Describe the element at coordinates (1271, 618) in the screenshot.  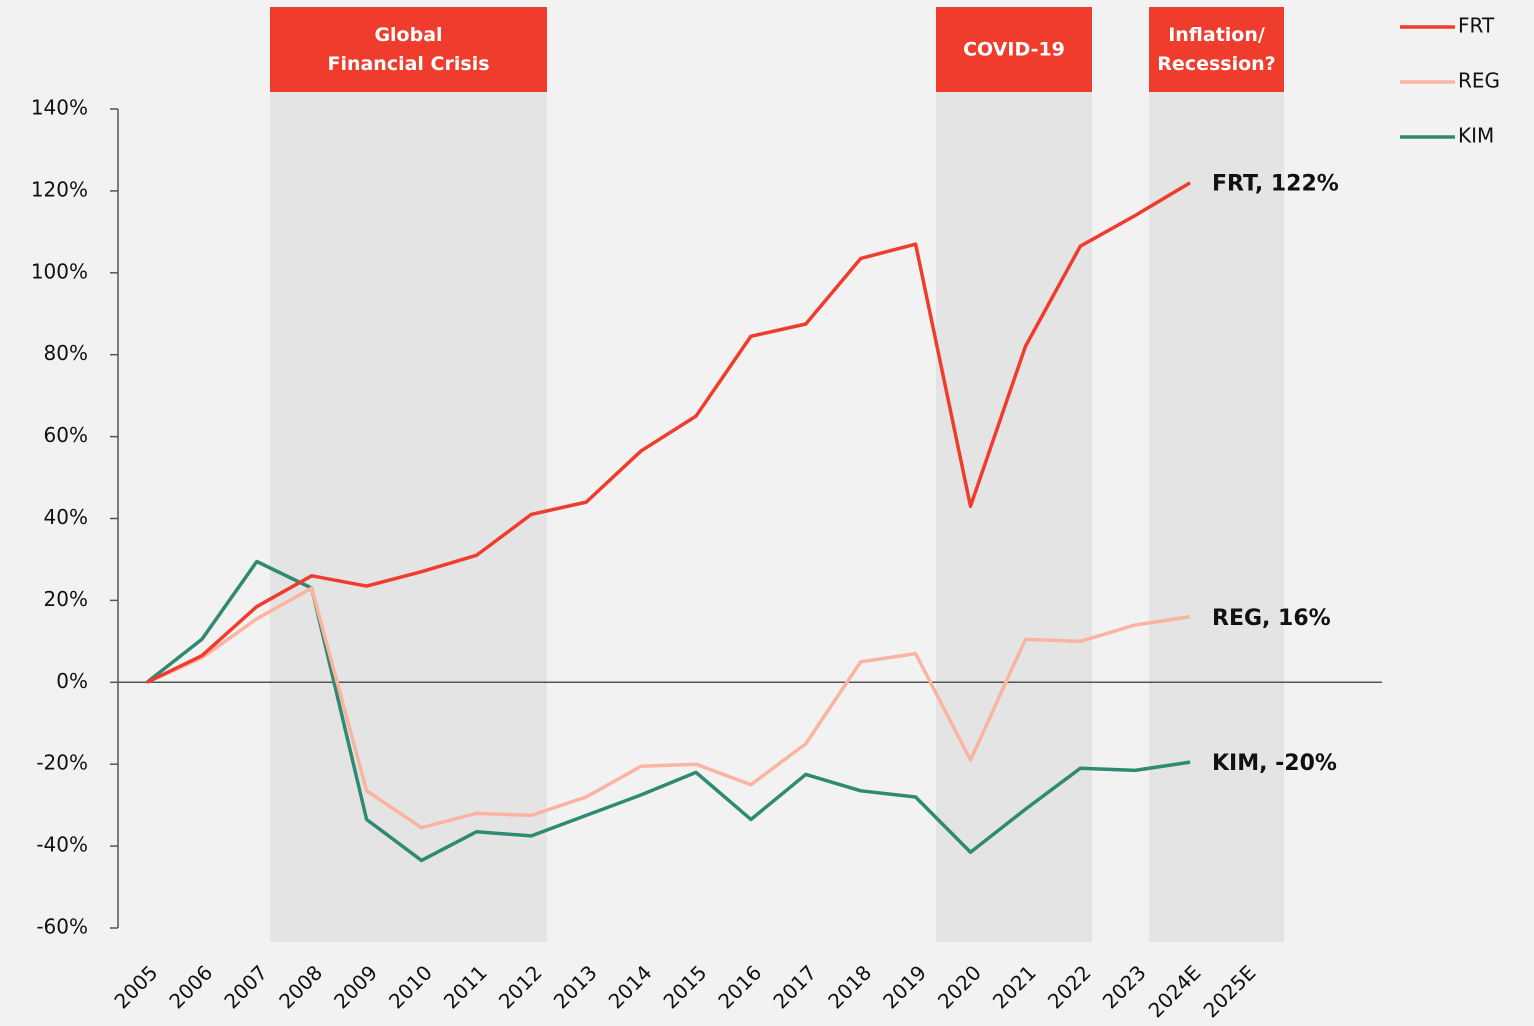
I see `end-label: REG, 16%` at that location.